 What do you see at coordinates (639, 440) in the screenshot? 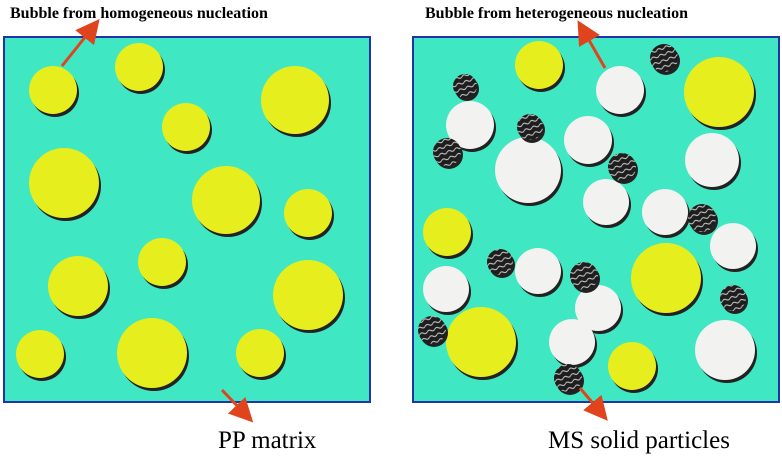
I see `label: MS solid particles` at bounding box center [639, 440].